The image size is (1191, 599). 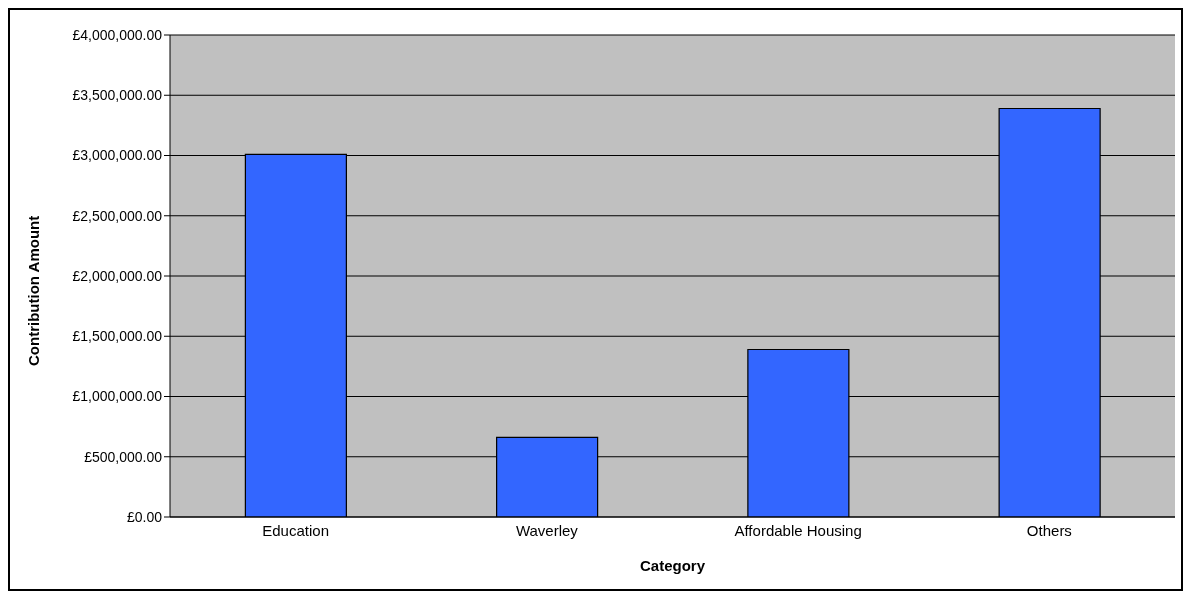 What do you see at coordinates (295, 530) in the screenshot?
I see `x-tick-label: Education` at bounding box center [295, 530].